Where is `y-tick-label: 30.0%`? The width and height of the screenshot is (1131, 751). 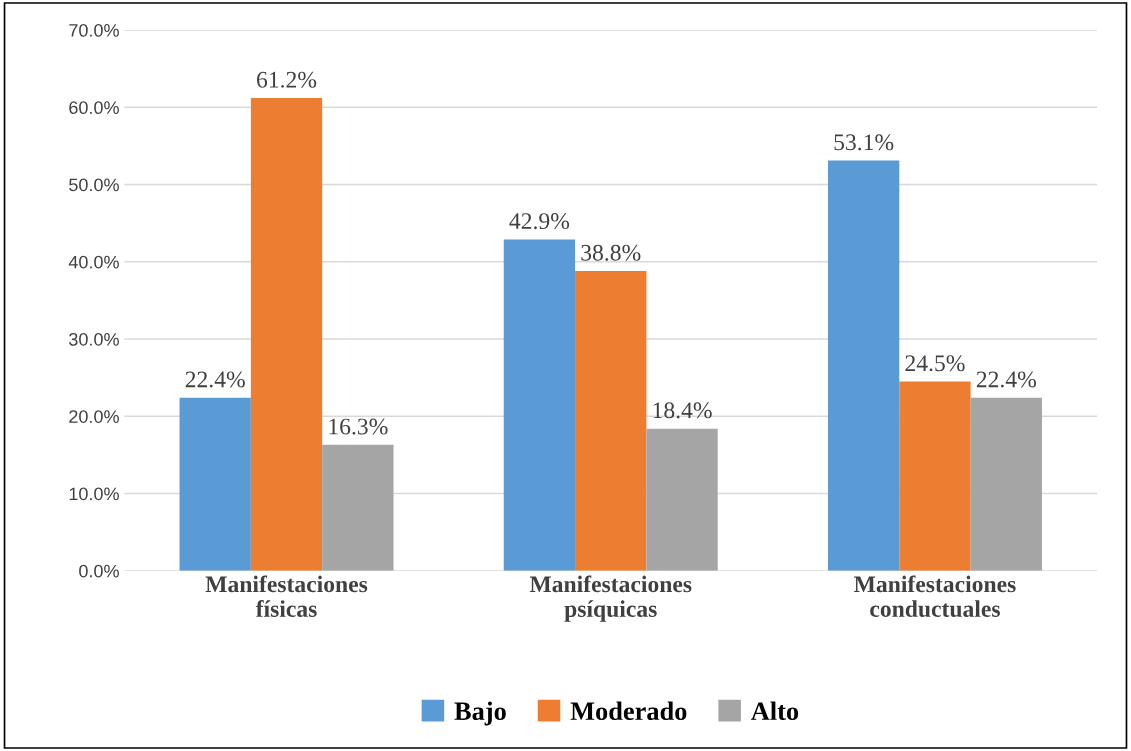 y-tick-label: 30.0% is located at coordinates (94, 339).